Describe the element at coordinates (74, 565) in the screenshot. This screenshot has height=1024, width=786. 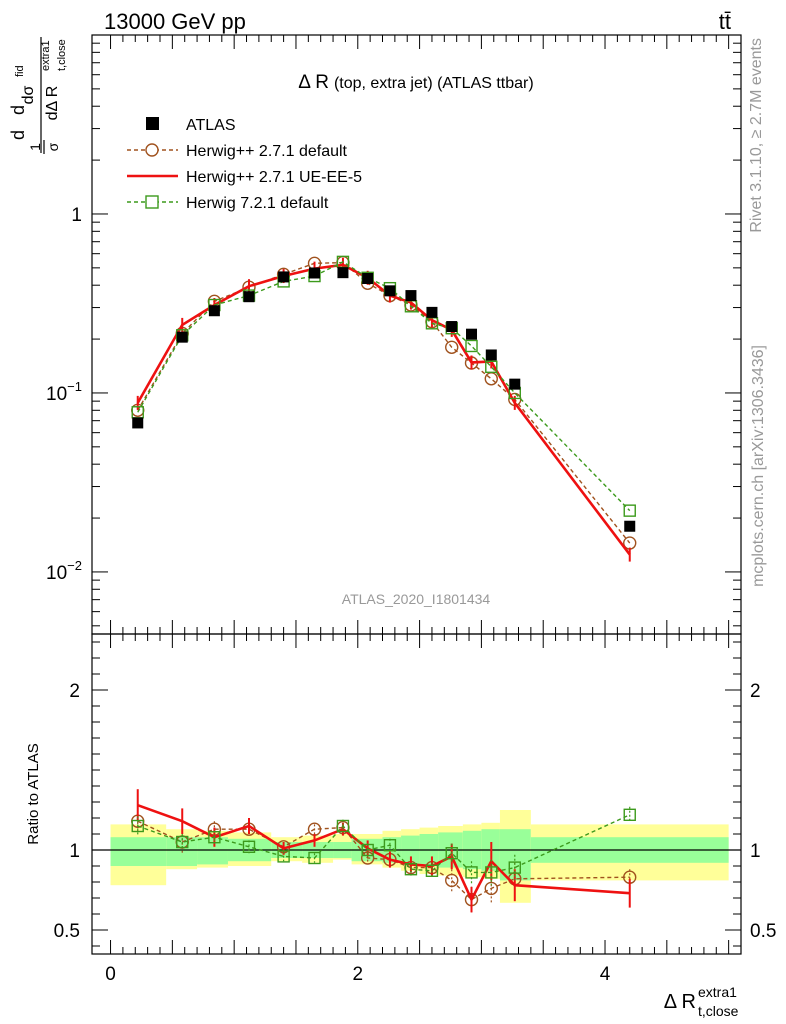
I see `tick-exponent: −2` at that location.